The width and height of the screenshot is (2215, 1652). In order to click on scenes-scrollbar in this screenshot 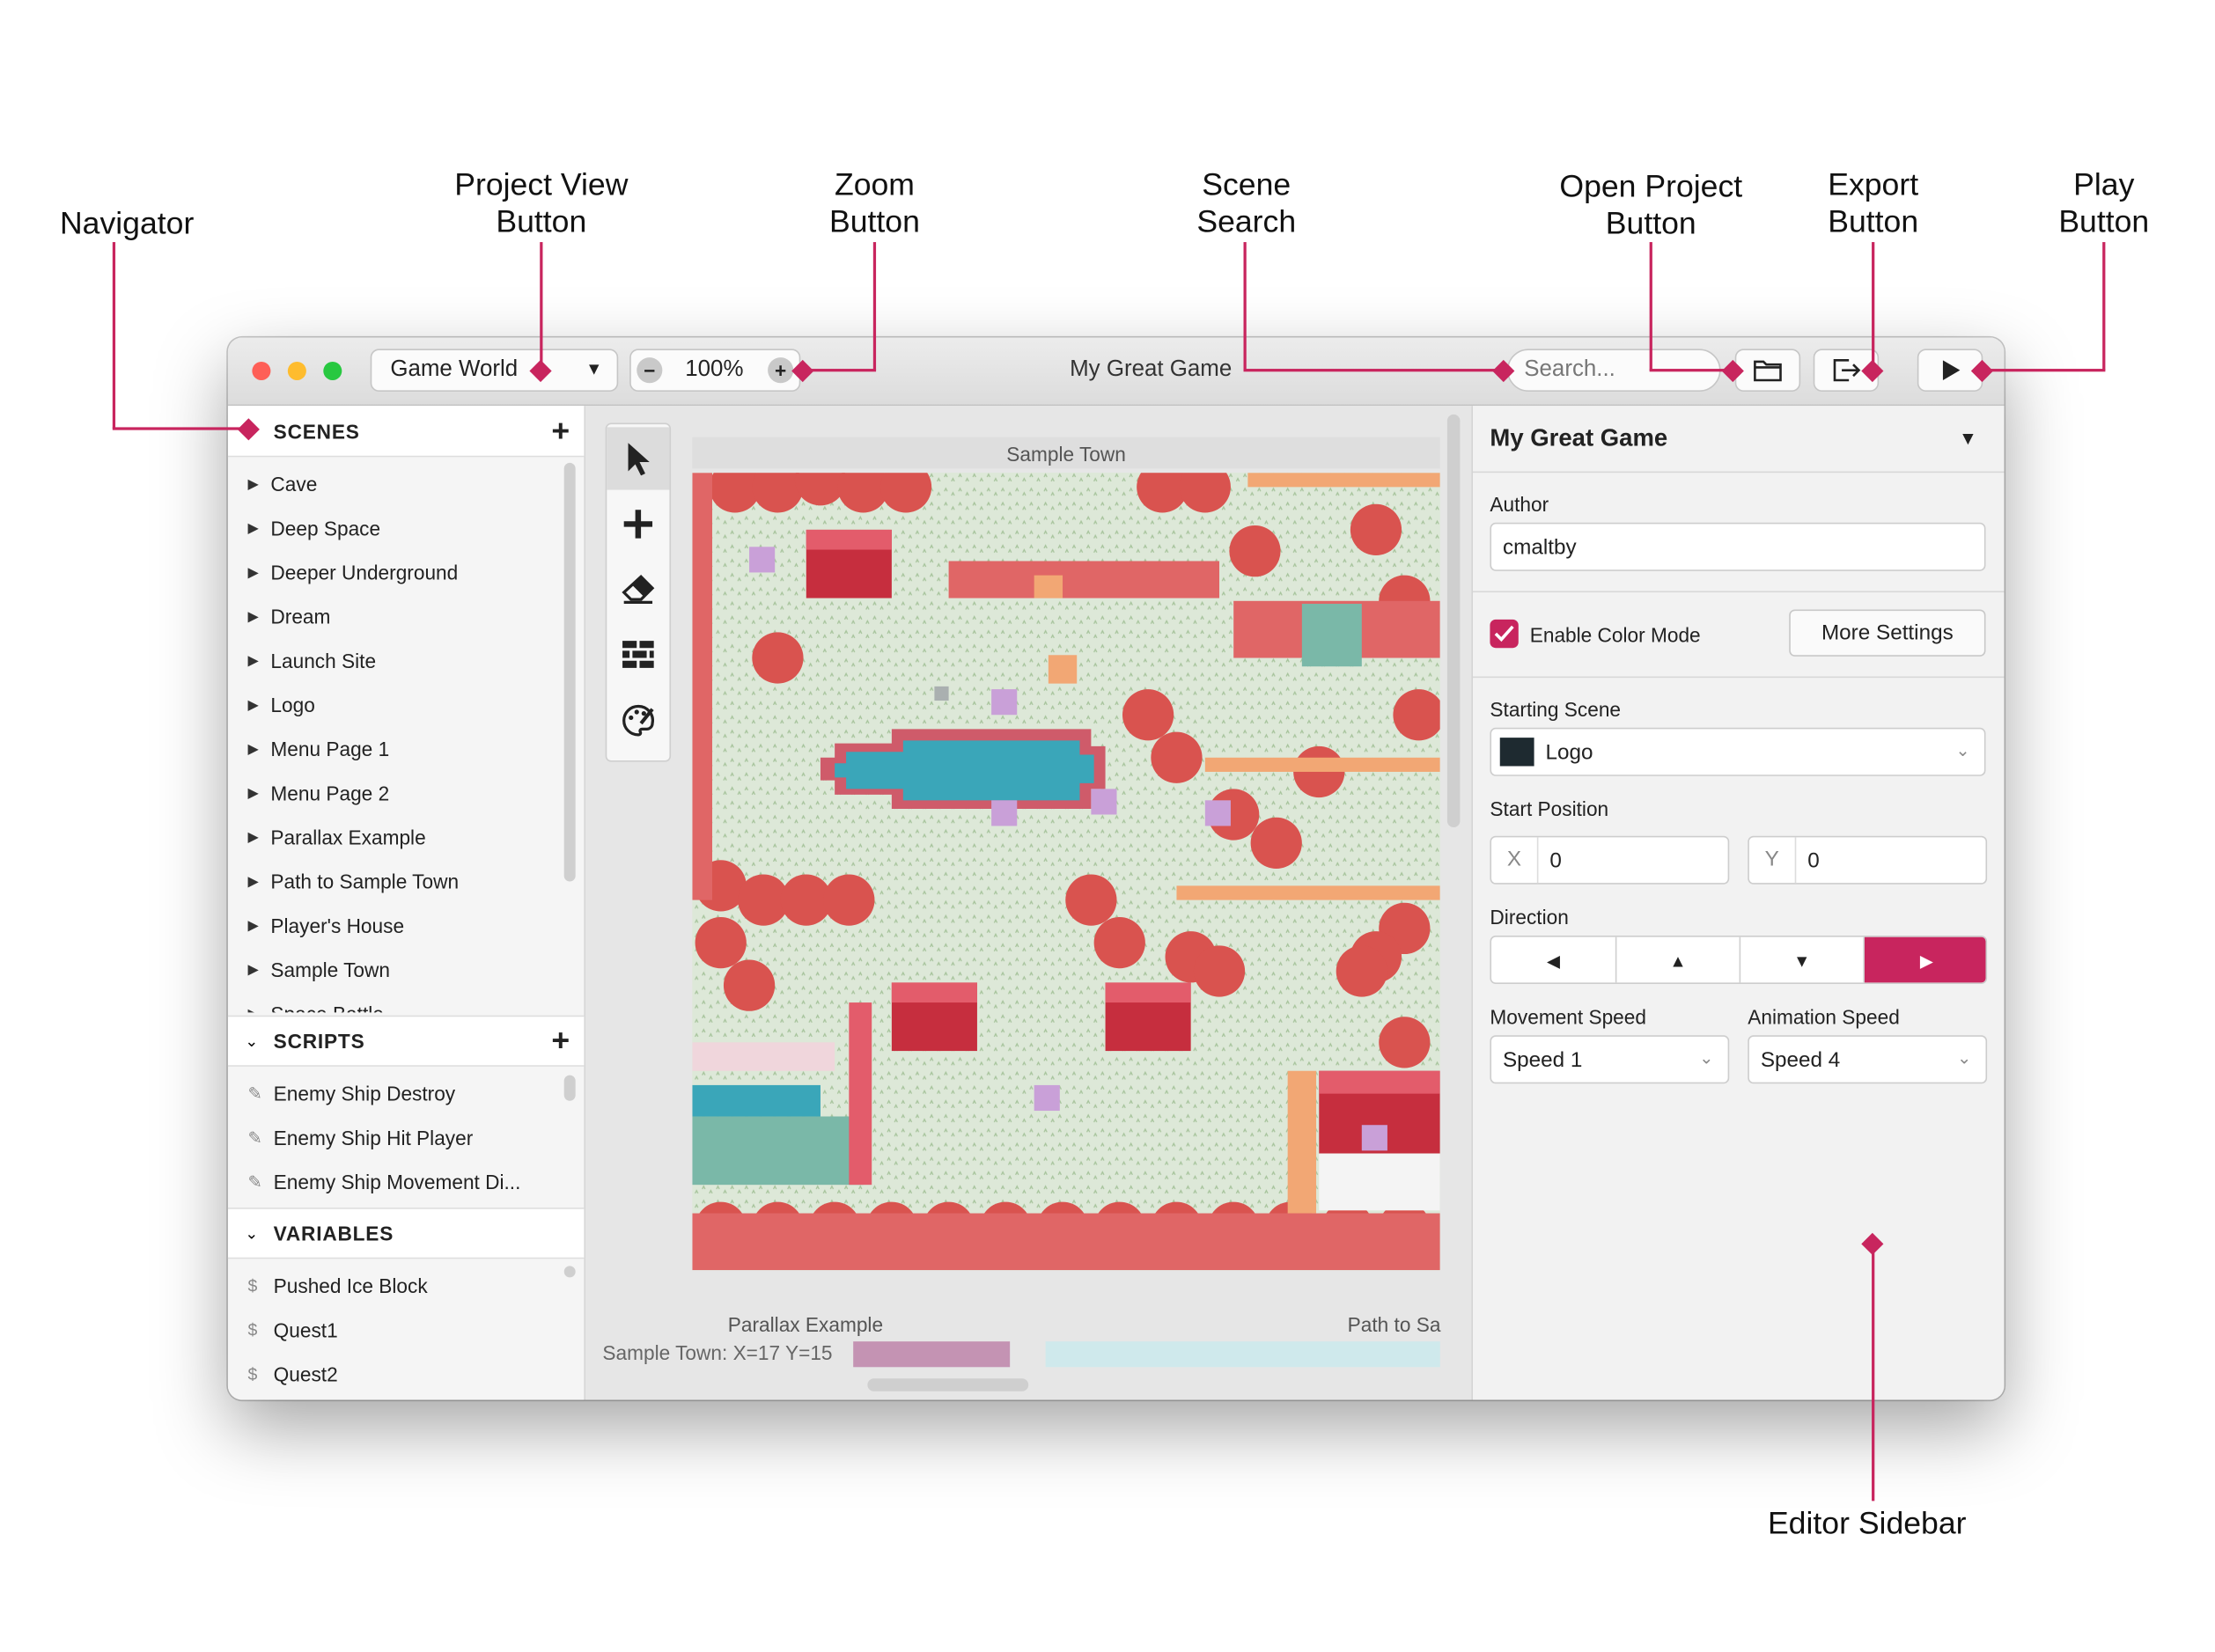, I will do `click(570, 672)`.